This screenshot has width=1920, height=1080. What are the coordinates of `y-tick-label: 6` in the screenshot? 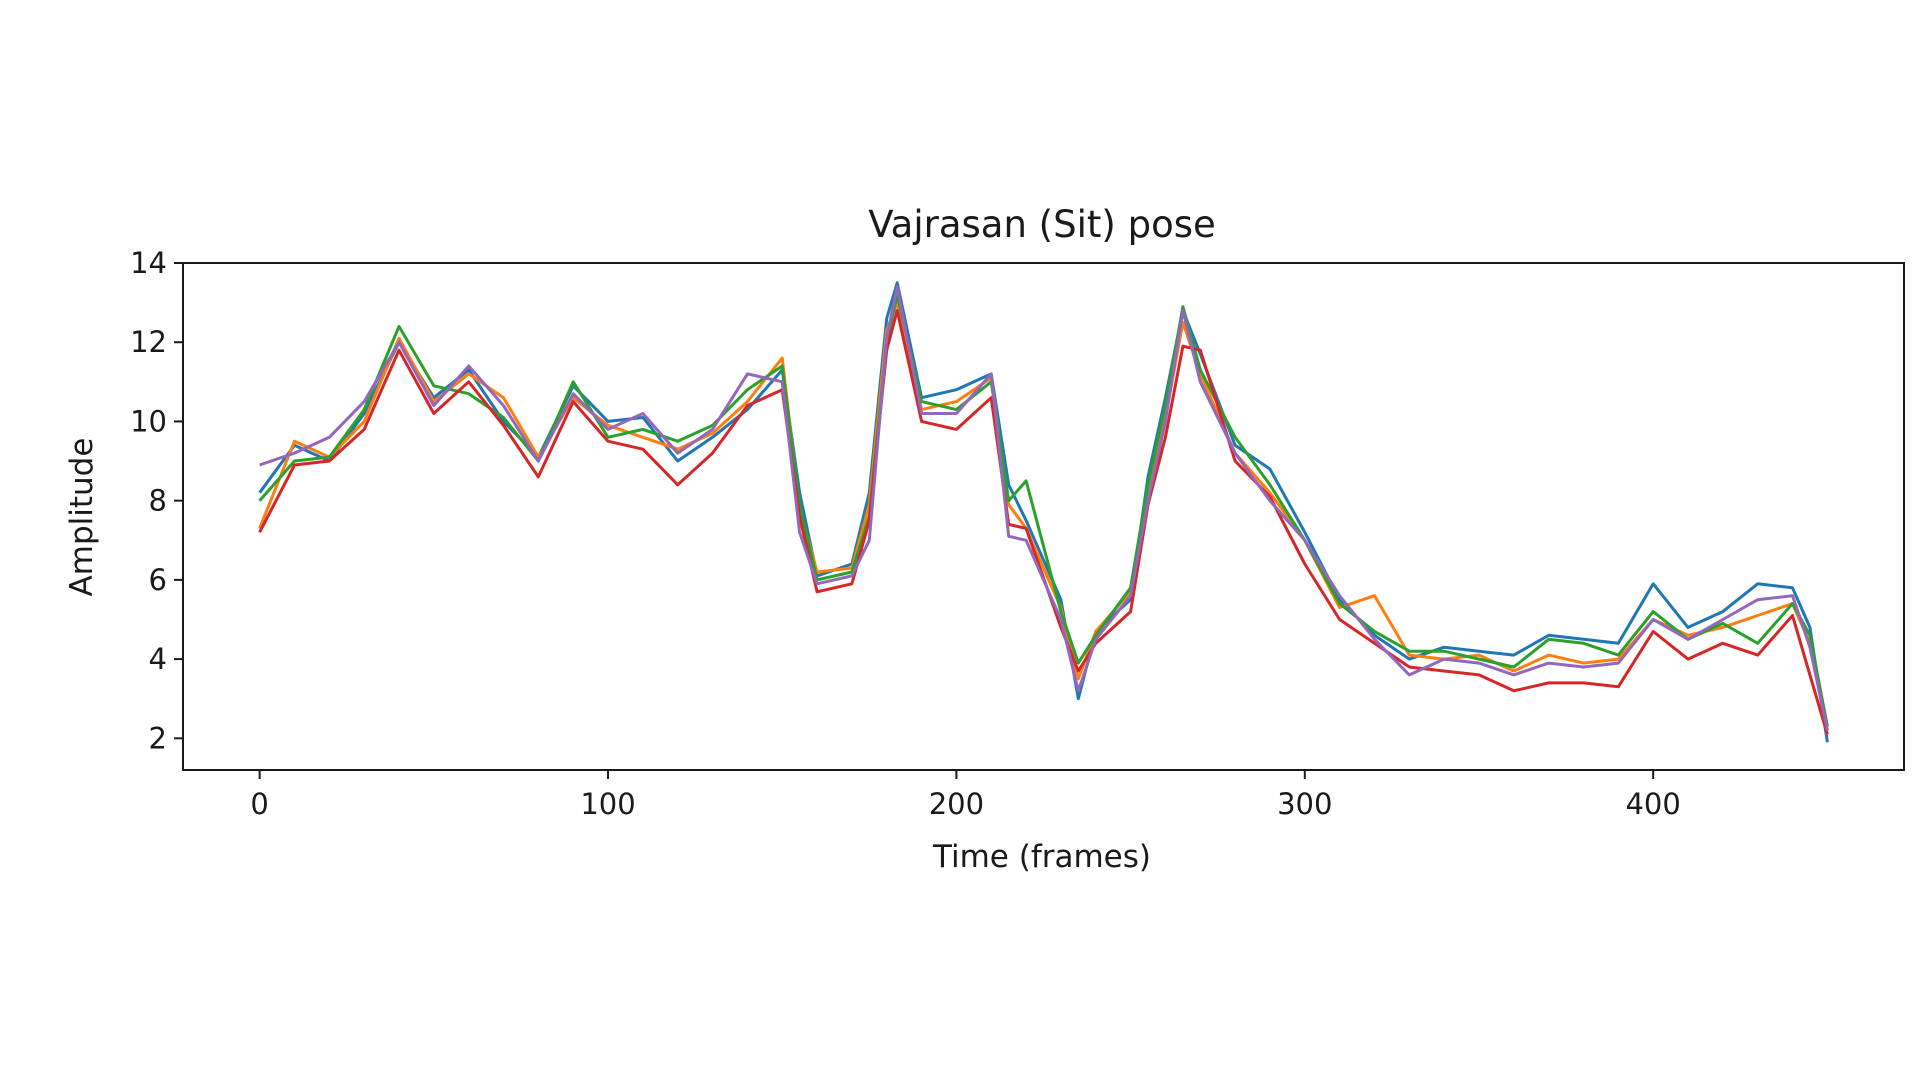 It's located at (158, 580).